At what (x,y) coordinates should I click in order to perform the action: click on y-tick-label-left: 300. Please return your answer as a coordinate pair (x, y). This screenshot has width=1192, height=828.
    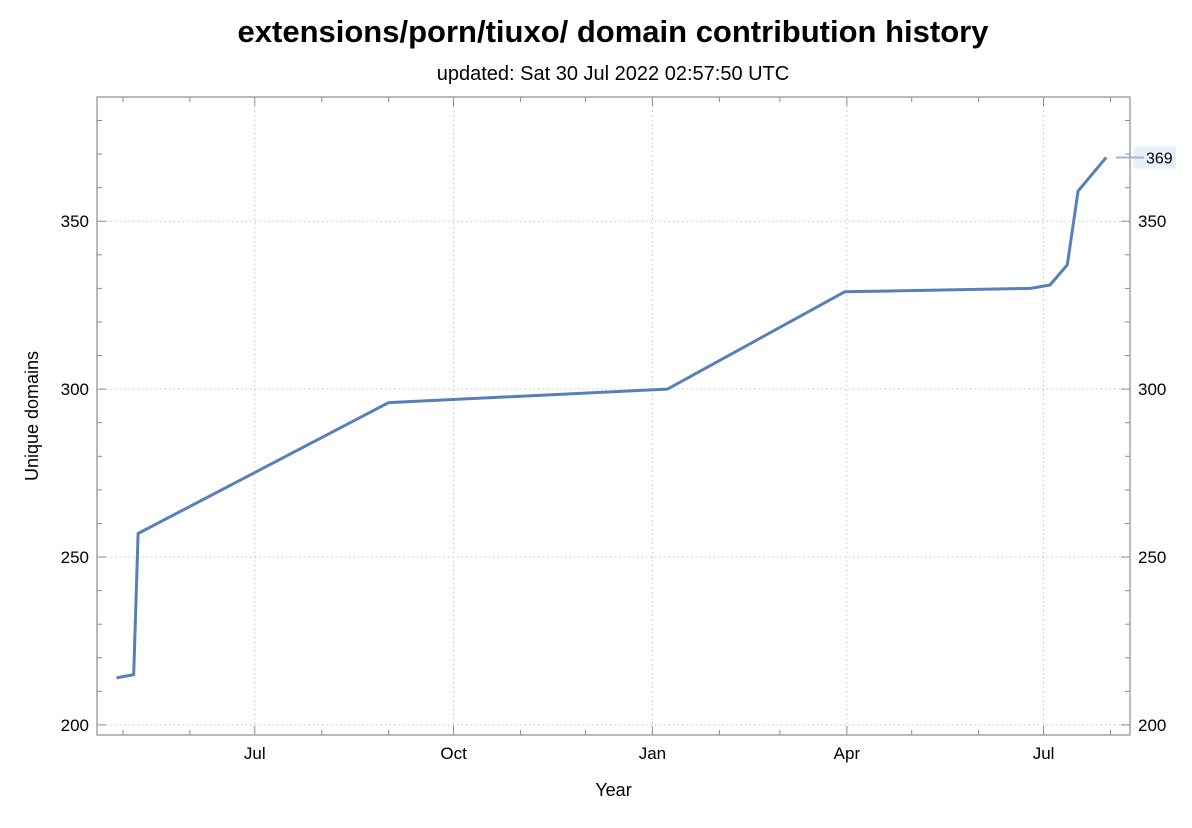
    Looking at the image, I should click on (75, 389).